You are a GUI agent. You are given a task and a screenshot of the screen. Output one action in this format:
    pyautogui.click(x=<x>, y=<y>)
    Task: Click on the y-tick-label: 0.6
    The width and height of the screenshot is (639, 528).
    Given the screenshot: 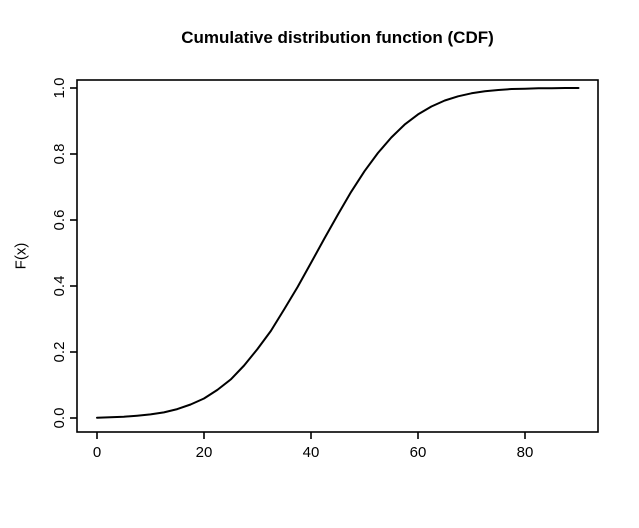 What is the action you would take?
    pyautogui.click(x=59, y=220)
    